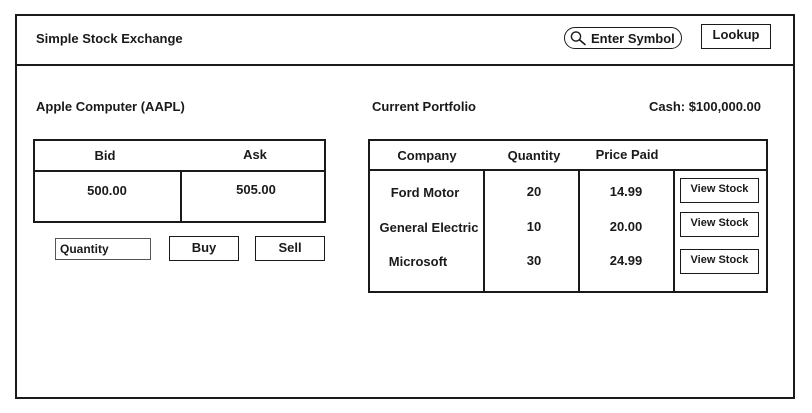 The image size is (812, 413). I want to click on quote-header-divider, so click(179, 171).